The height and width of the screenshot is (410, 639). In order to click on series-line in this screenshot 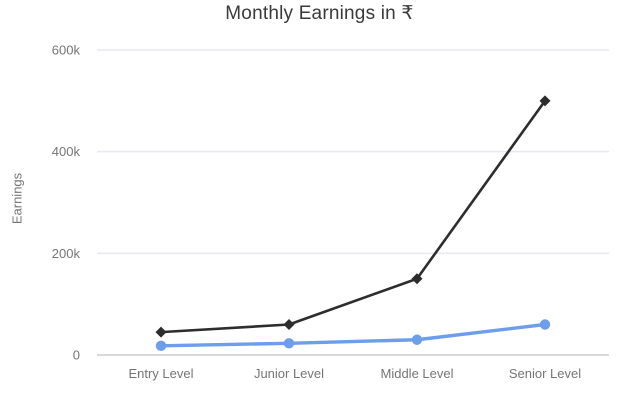, I will do `click(353, 335)`.